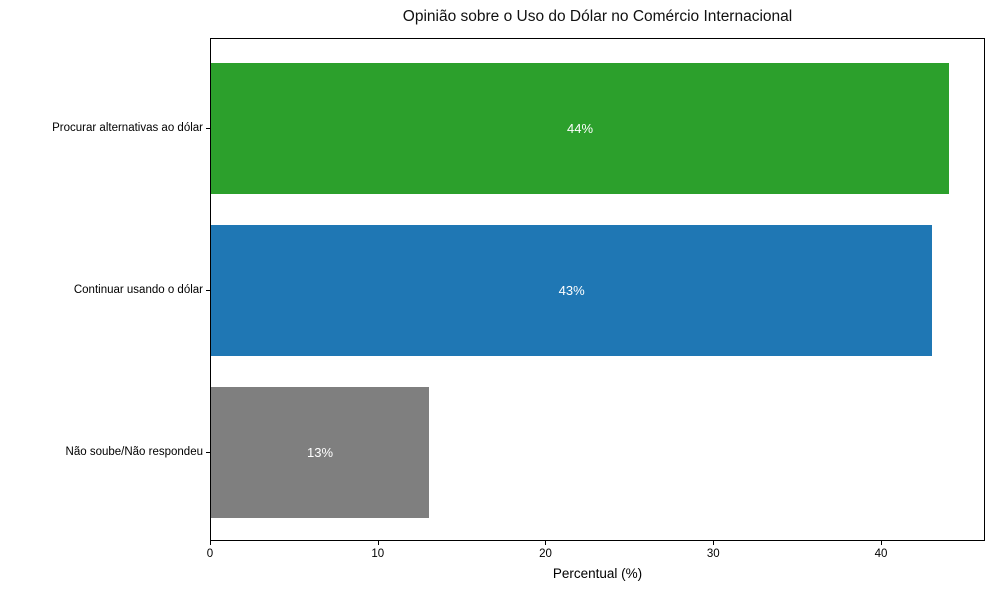 This screenshot has width=1000, height=600. I want to click on bar-value-label-2: 13%, so click(320, 452).